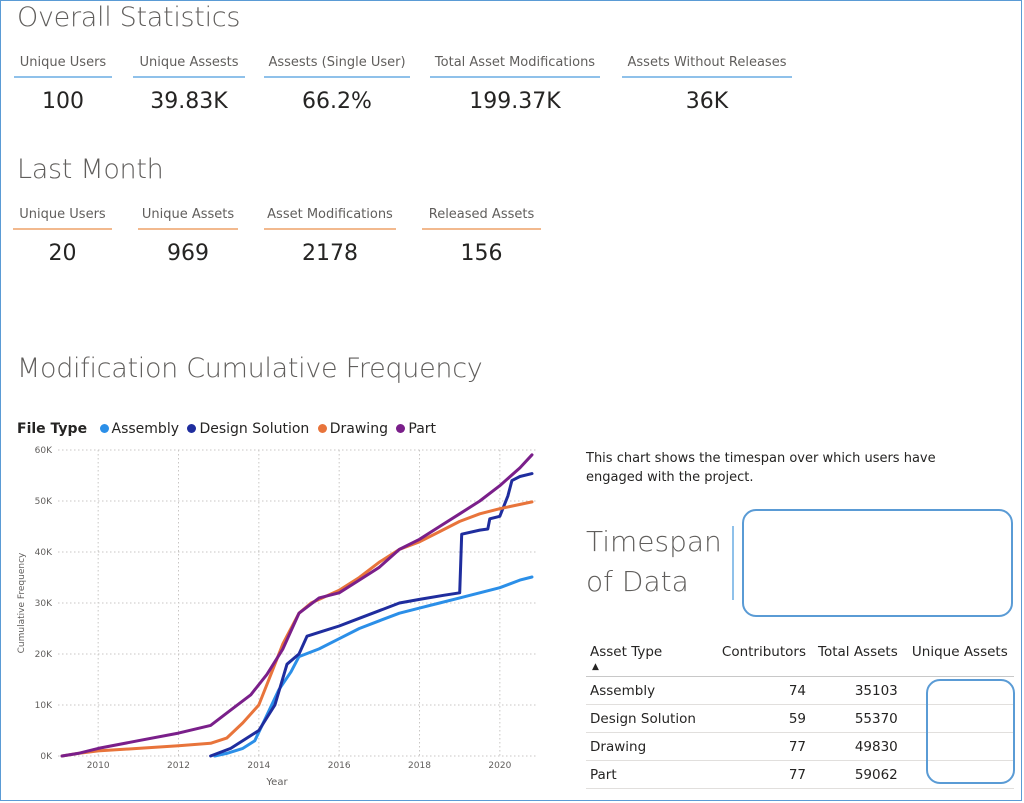 The image size is (1024, 803). Describe the element at coordinates (858, 690) in the screenshot. I see `cell-total-assets: 35103` at that location.